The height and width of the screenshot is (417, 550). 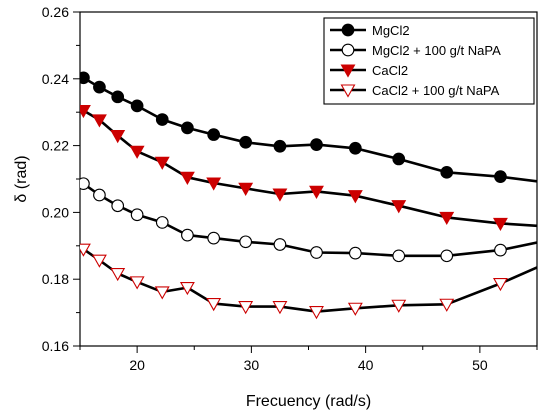 I want to click on legend-entry: CaCl2 + 100 g/t NaPA, so click(x=415, y=90).